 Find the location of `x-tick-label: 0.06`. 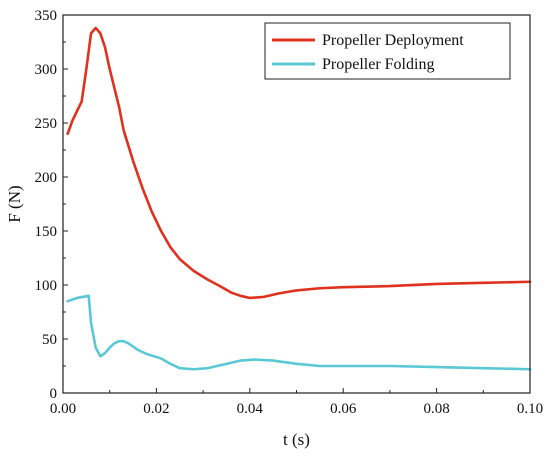

x-tick-label: 0.06 is located at coordinates (343, 409).